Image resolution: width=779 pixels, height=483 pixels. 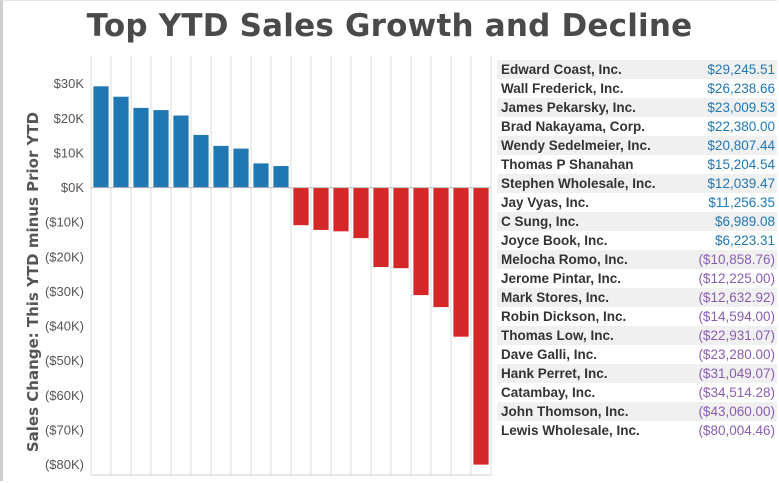 What do you see at coordinates (637, 354) in the screenshot?
I see `table-row: Dave Galli, Inc. ($23,280.00)` at bounding box center [637, 354].